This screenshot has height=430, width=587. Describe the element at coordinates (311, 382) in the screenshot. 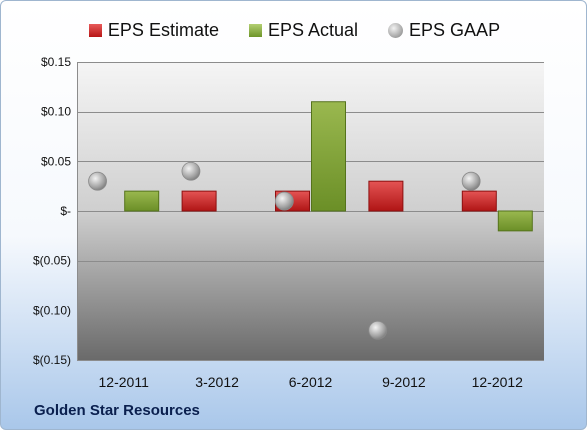

I see `x-tick-label: 6-2012` at that location.